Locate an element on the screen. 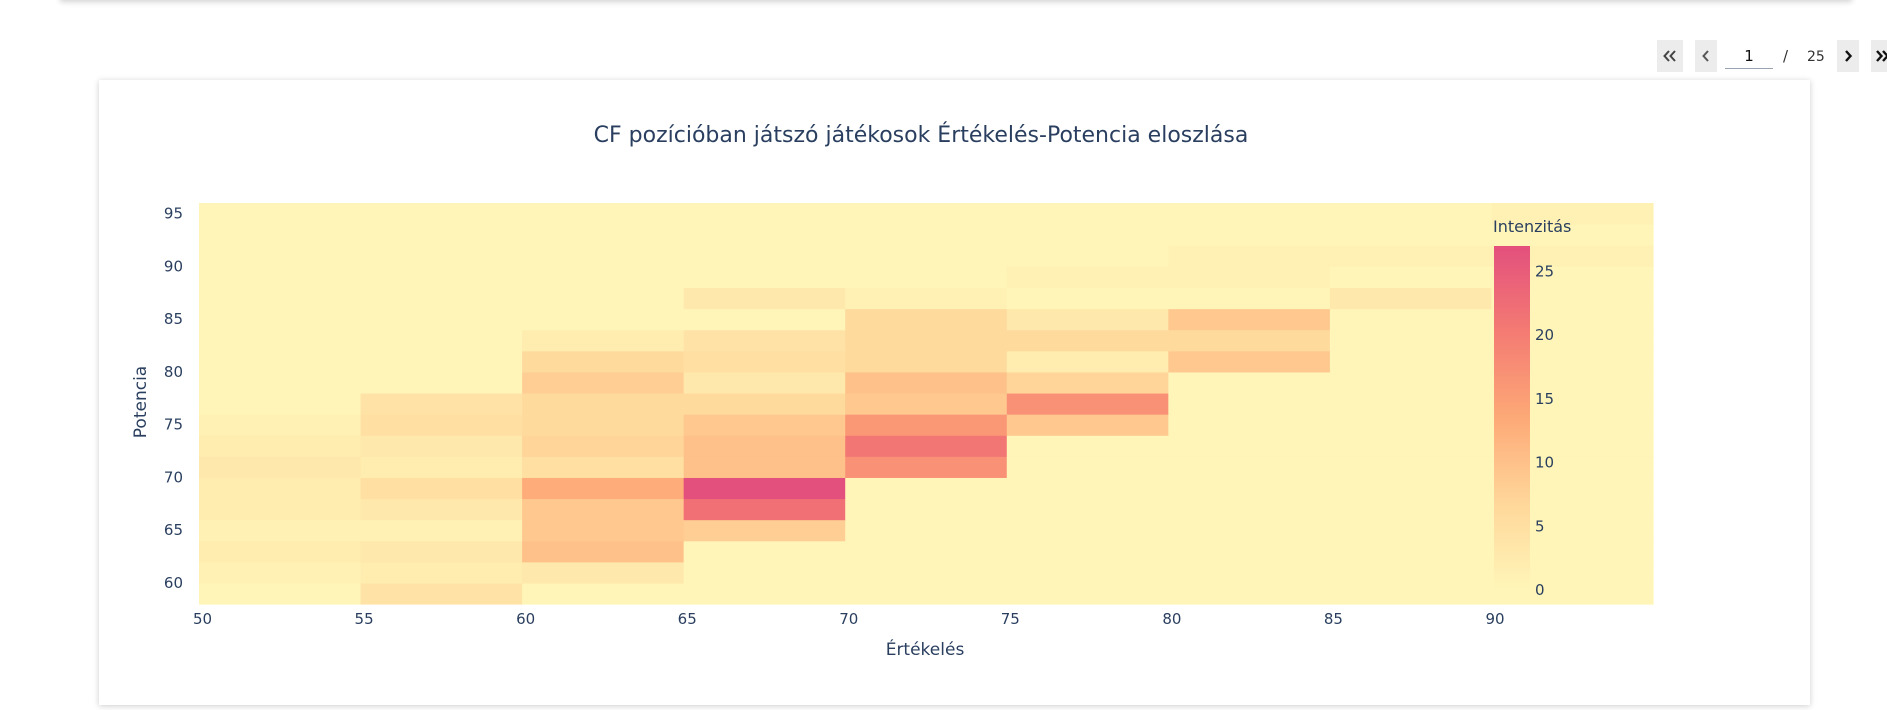 The height and width of the screenshot is (710, 1887). pagination-bar: / 25 is located at coordinates (1772, 56).